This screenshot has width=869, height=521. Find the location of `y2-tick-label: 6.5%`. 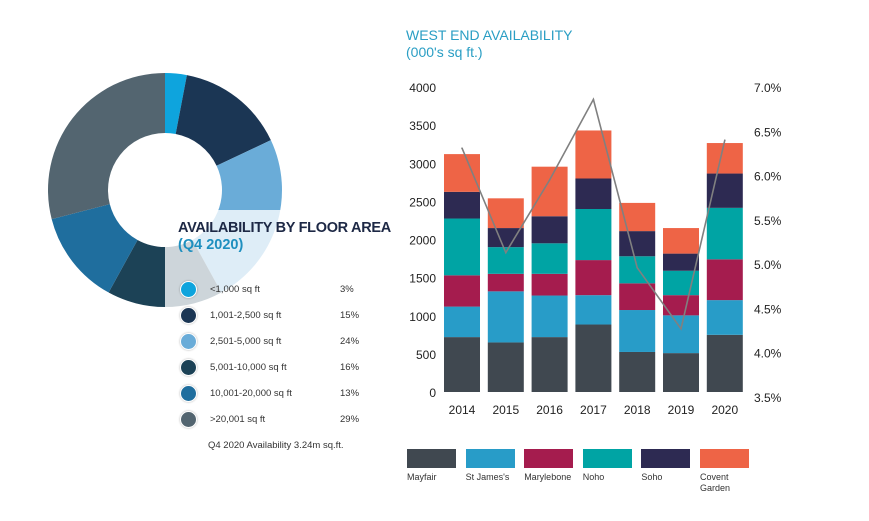

y2-tick-label: 6.5% is located at coordinates (768, 132).